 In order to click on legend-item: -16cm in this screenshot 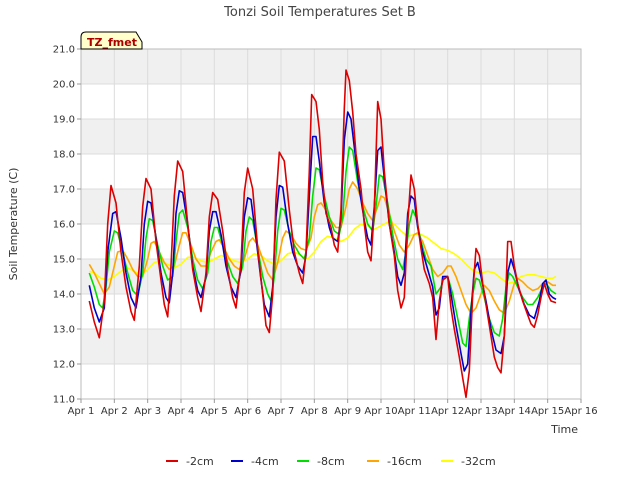, I will do `click(394, 461)`.